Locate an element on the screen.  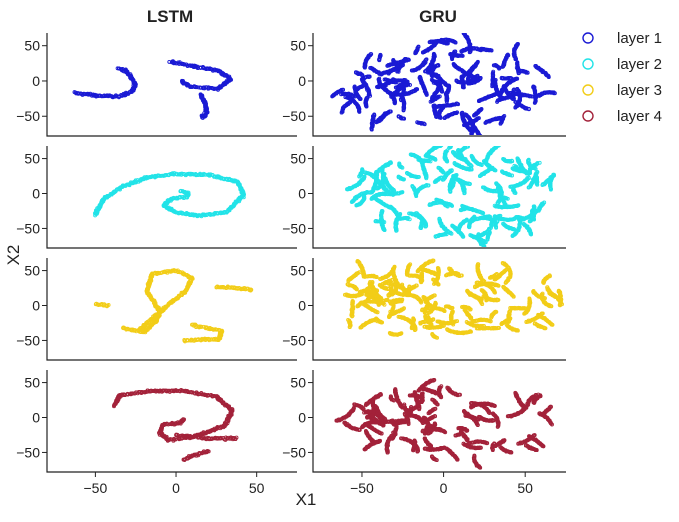
panel-gru-layer-1: 50 0 −50 is located at coordinates (424, 87).